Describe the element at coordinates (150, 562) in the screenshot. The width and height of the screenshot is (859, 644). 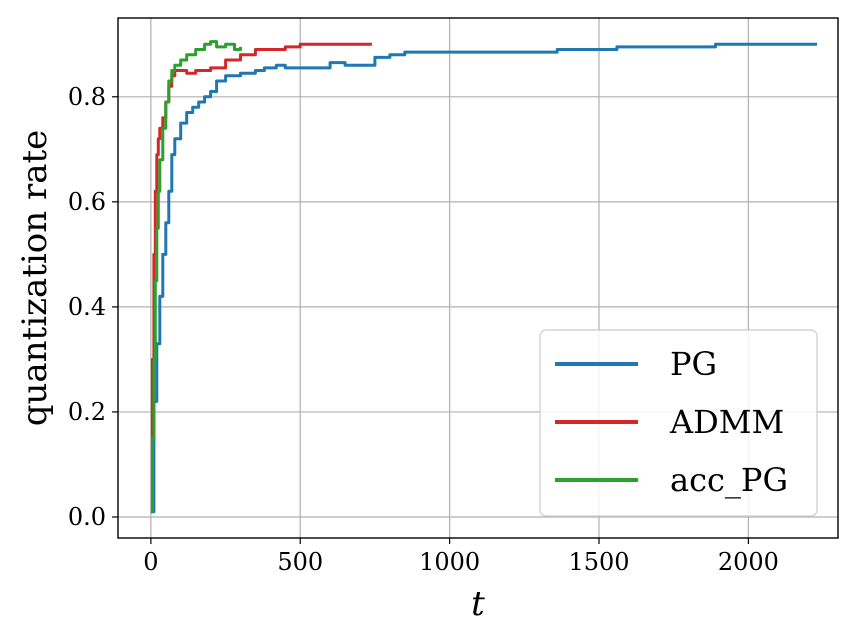
I see `x-tick-label: 0` at that location.